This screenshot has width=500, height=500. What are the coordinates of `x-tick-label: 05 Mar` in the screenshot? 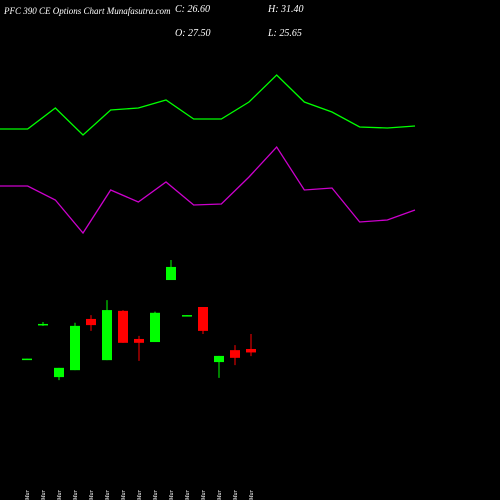 It's located at (44, 494).